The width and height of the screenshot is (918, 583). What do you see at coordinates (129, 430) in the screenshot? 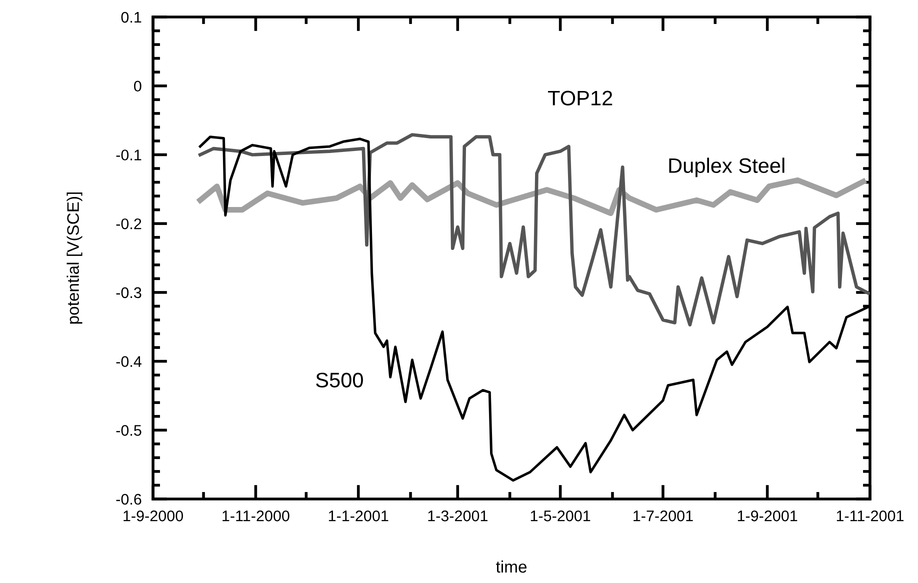
I see `y-tick-label: -0.5` at bounding box center [129, 430].